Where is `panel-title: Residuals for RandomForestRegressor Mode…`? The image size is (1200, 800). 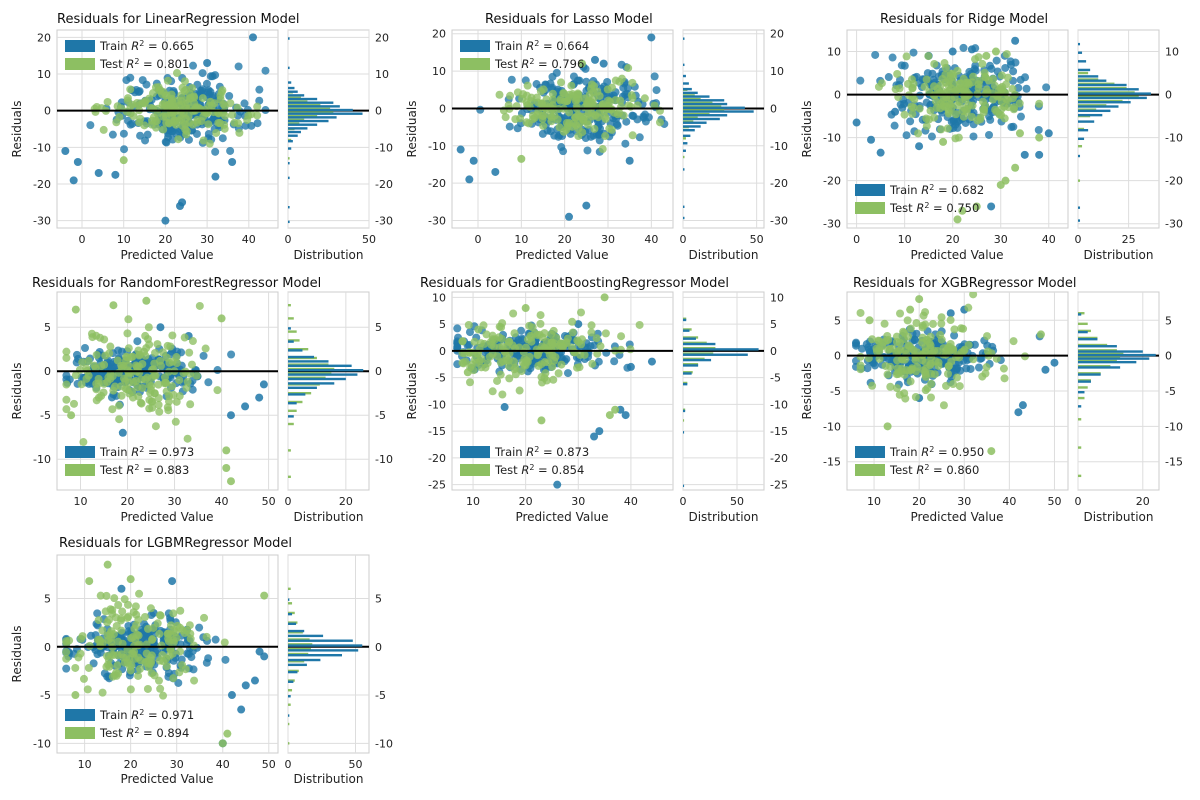 panel-title: Residuals for RandomForestRegressor Mode… is located at coordinates (176, 283).